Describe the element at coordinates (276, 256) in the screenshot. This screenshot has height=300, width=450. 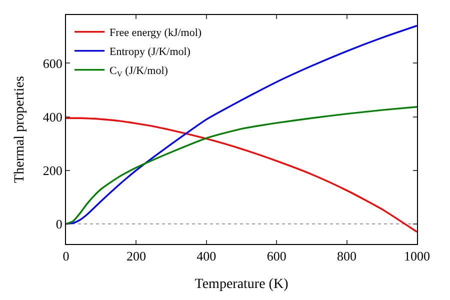
I see `x-tick-label: 600` at that location.